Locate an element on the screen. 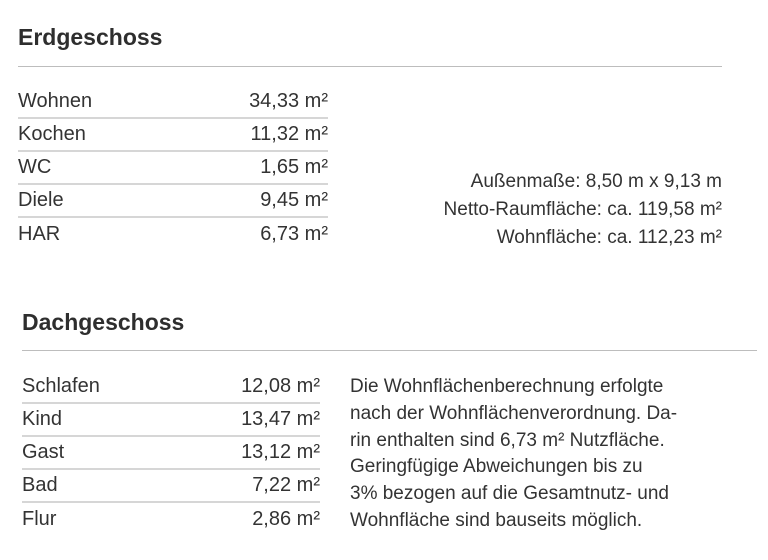 The width and height of the screenshot is (768, 560). table-row: Flur 2,86 m² is located at coordinates (171, 519).